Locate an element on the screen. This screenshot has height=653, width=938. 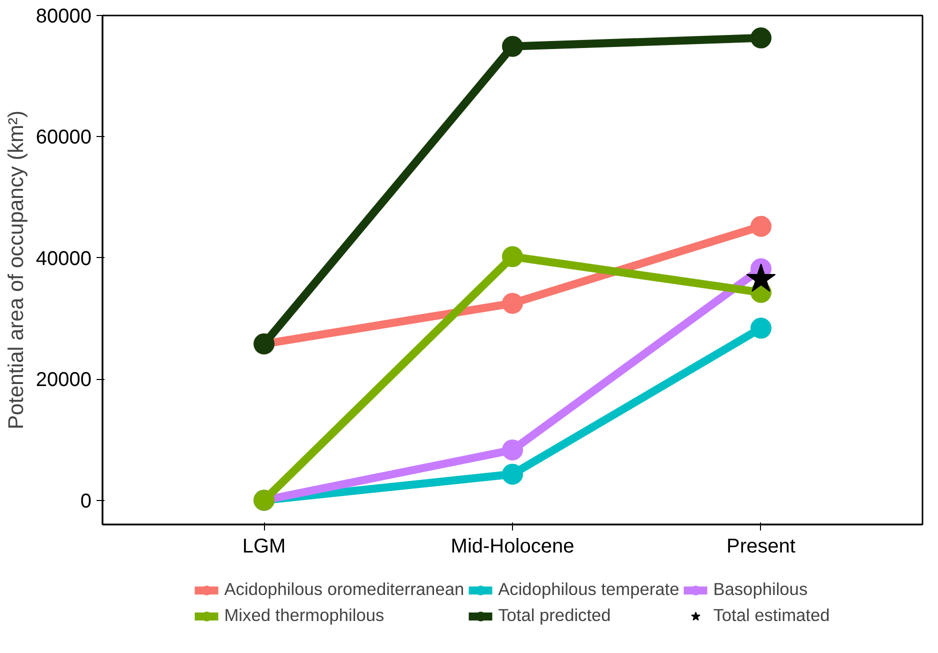
legend-label: Total predicted is located at coordinates (554, 615).